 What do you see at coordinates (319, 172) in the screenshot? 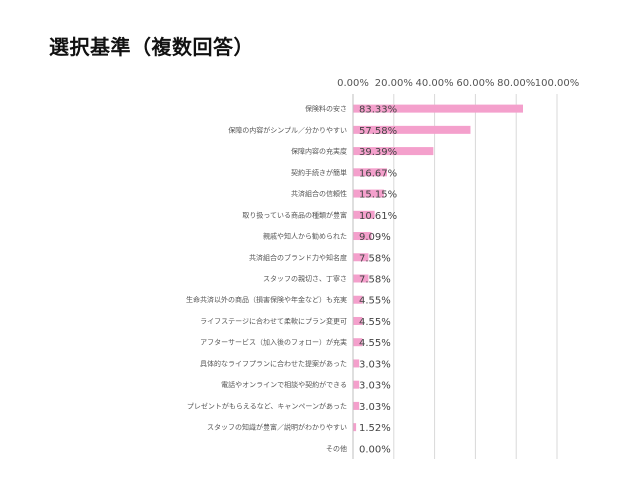
I see `category-label: 契約手続きが簡単` at bounding box center [319, 172].